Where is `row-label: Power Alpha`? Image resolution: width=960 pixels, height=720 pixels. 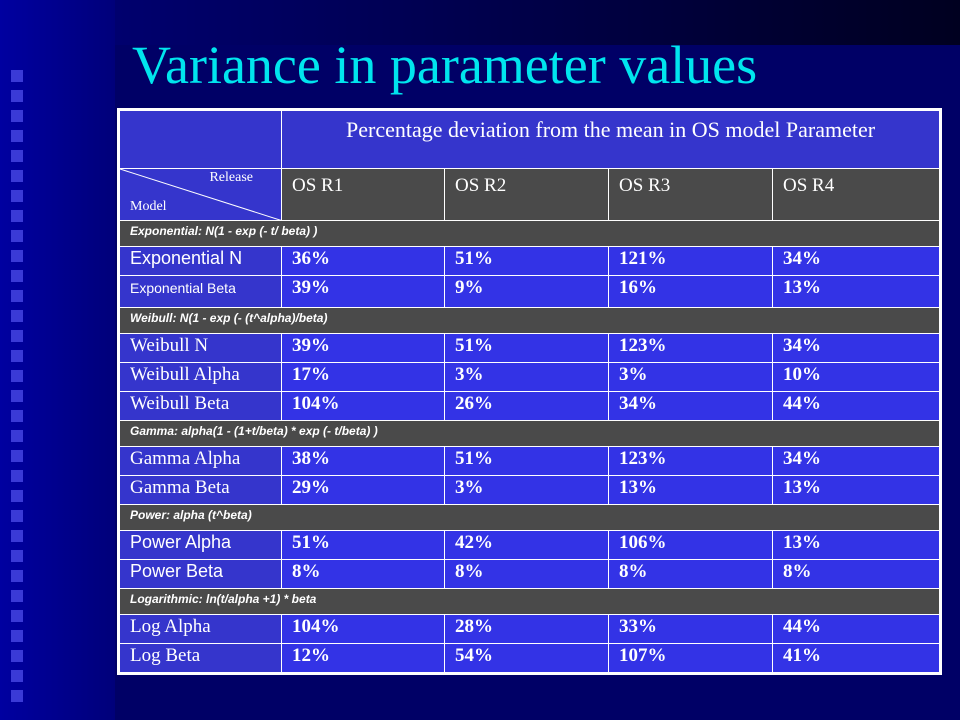
row-label: Power Alpha is located at coordinates (200, 545).